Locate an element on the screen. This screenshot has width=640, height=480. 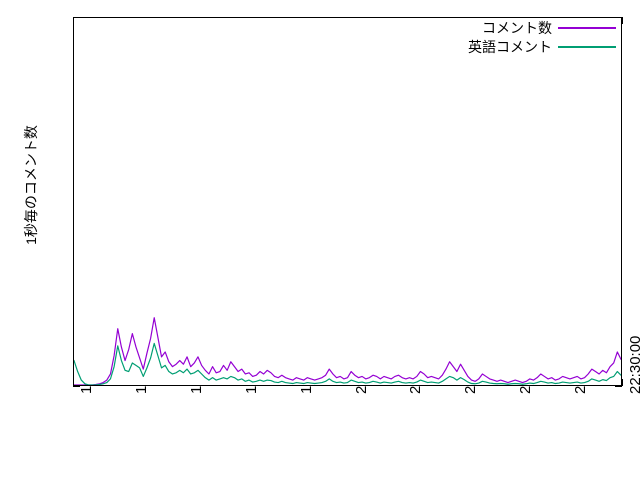
y-tick-mark is located at coordinates (76, 386).